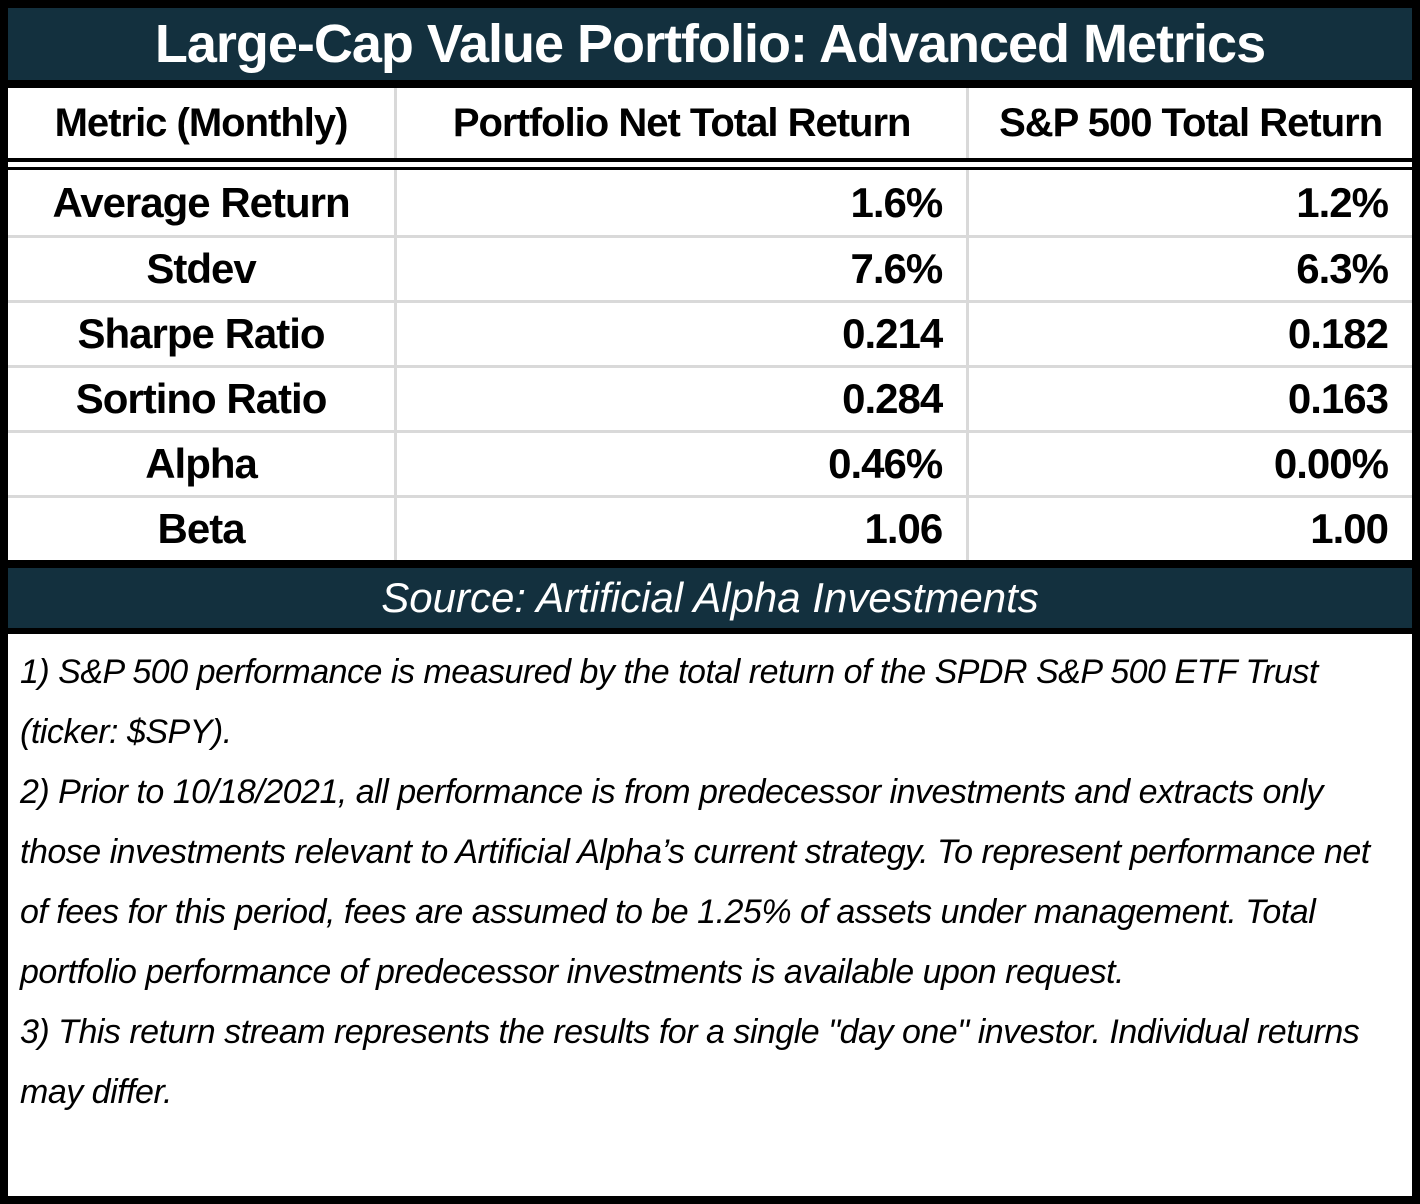 This screenshot has width=1420, height=1204. What do you see at coordinates (1189, 464) in the screenshot?
I see `sp500-value-cell: 0.00%` at bounding box center [1189, 464].